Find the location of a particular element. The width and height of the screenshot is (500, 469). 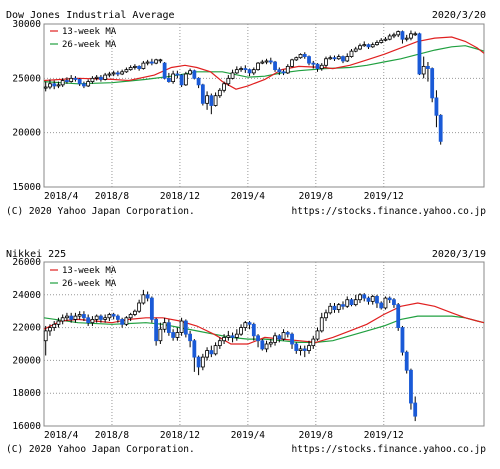

y-tick-label: 25000 is located at coordinates (26, 78).